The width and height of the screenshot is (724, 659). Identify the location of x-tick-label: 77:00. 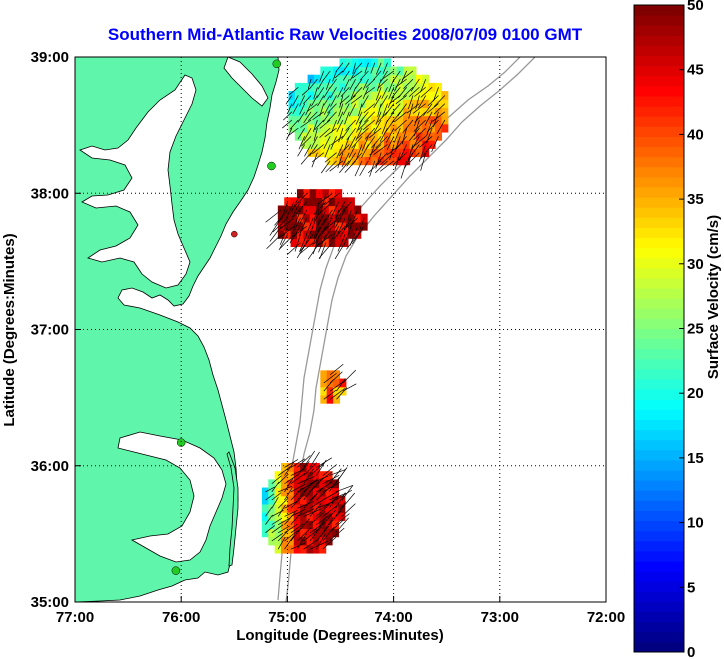
(75, 617).